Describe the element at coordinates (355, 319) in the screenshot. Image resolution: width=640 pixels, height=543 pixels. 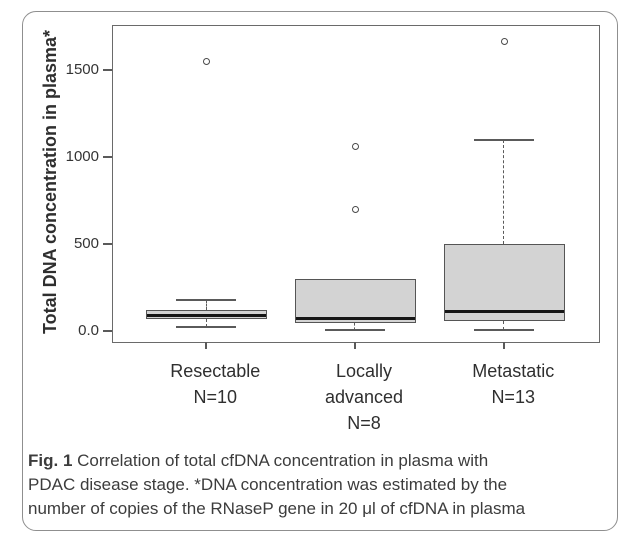
I see `median-line-locally-advanced` at that location.